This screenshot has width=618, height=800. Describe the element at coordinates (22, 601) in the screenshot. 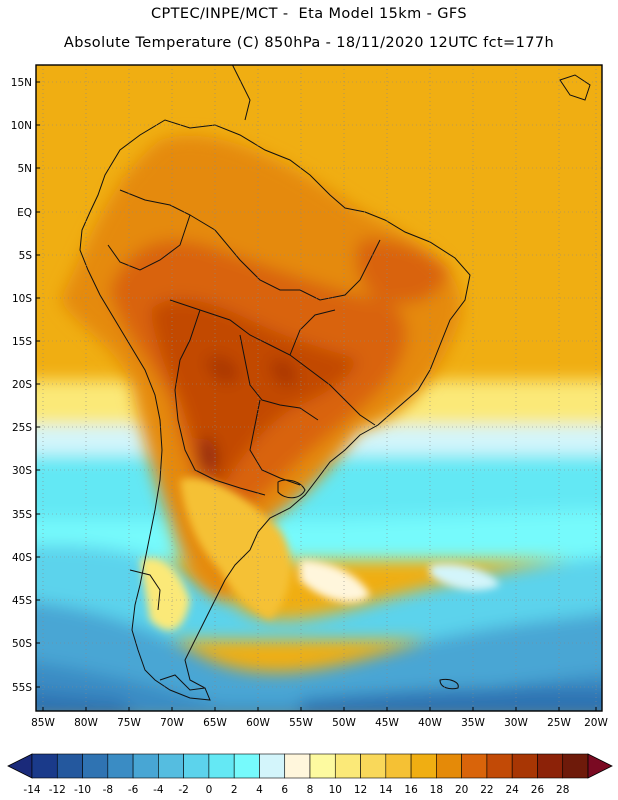

I see `lat-label: 45S` at that location.